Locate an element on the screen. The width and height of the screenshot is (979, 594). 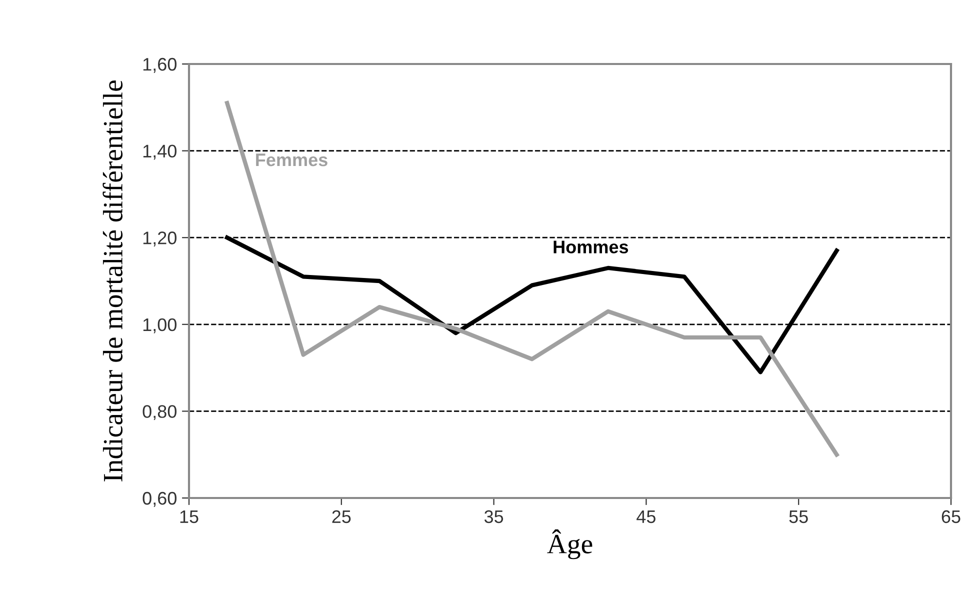
x-axis-title: Âge is located at coordinates (569, 544).